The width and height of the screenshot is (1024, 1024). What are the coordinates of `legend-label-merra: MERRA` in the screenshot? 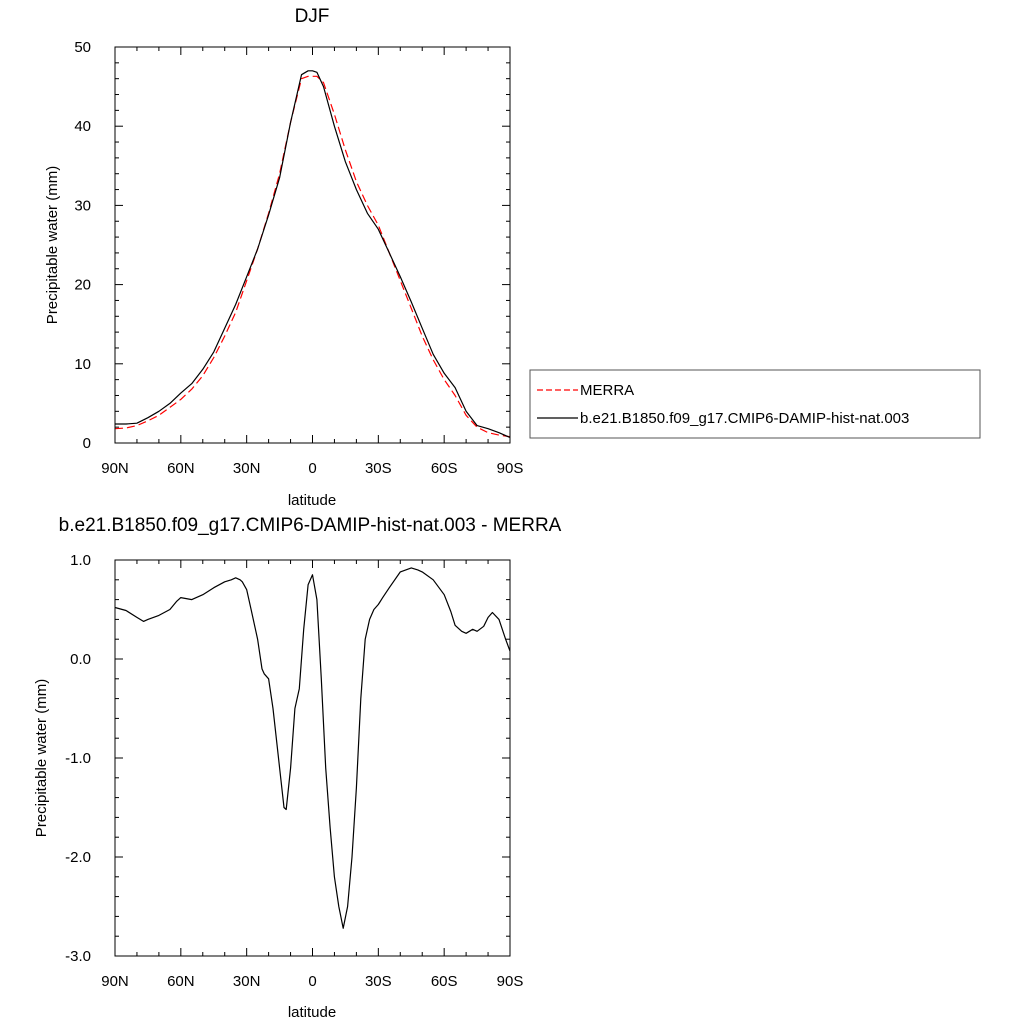 It's located at (607, 390).